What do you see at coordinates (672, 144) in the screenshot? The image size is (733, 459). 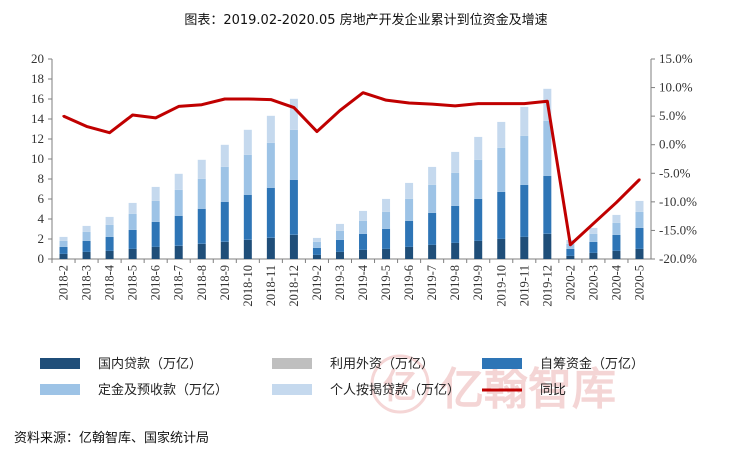 I see `right-y-tick-label: 0.0%` at bounding box center [672, 144].